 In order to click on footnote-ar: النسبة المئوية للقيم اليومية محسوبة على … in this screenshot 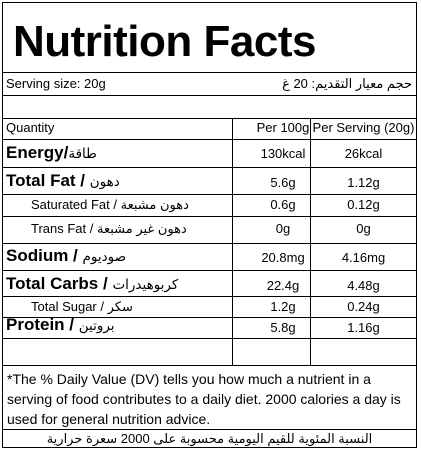, I will do `click(209, 438)`.